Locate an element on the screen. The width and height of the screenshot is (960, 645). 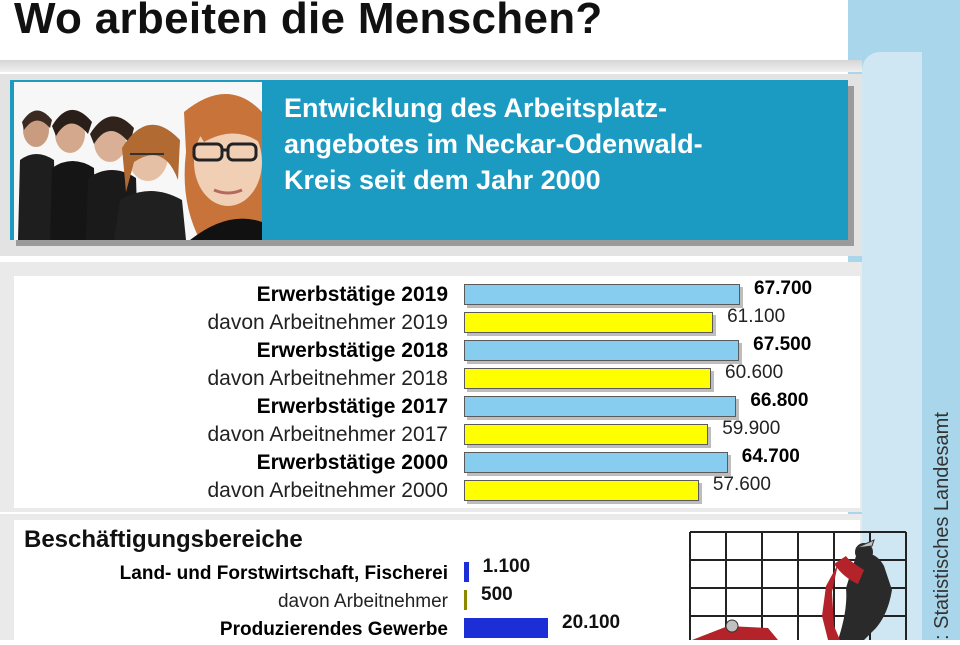
title-divider is located at coordinates (431, 66).